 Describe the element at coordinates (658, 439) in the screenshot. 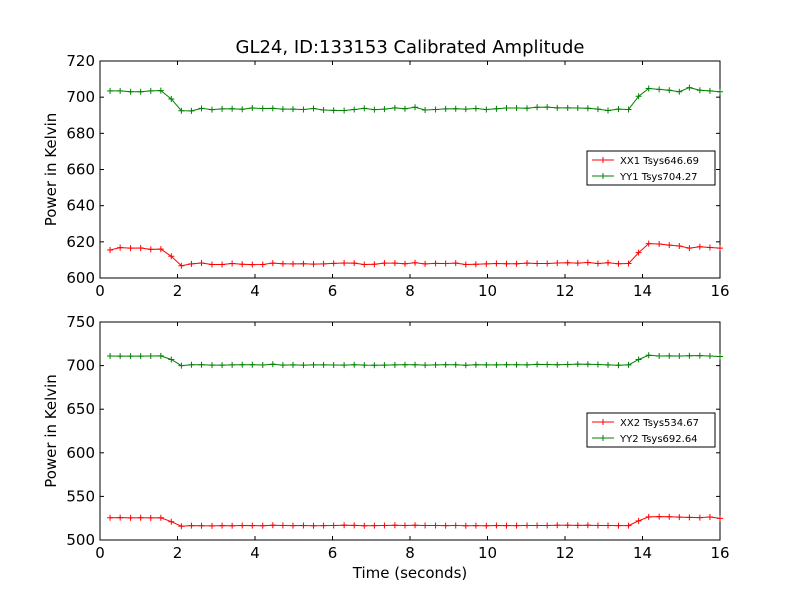

I see `legend-label: YY2 Tsys692.64` at that location.